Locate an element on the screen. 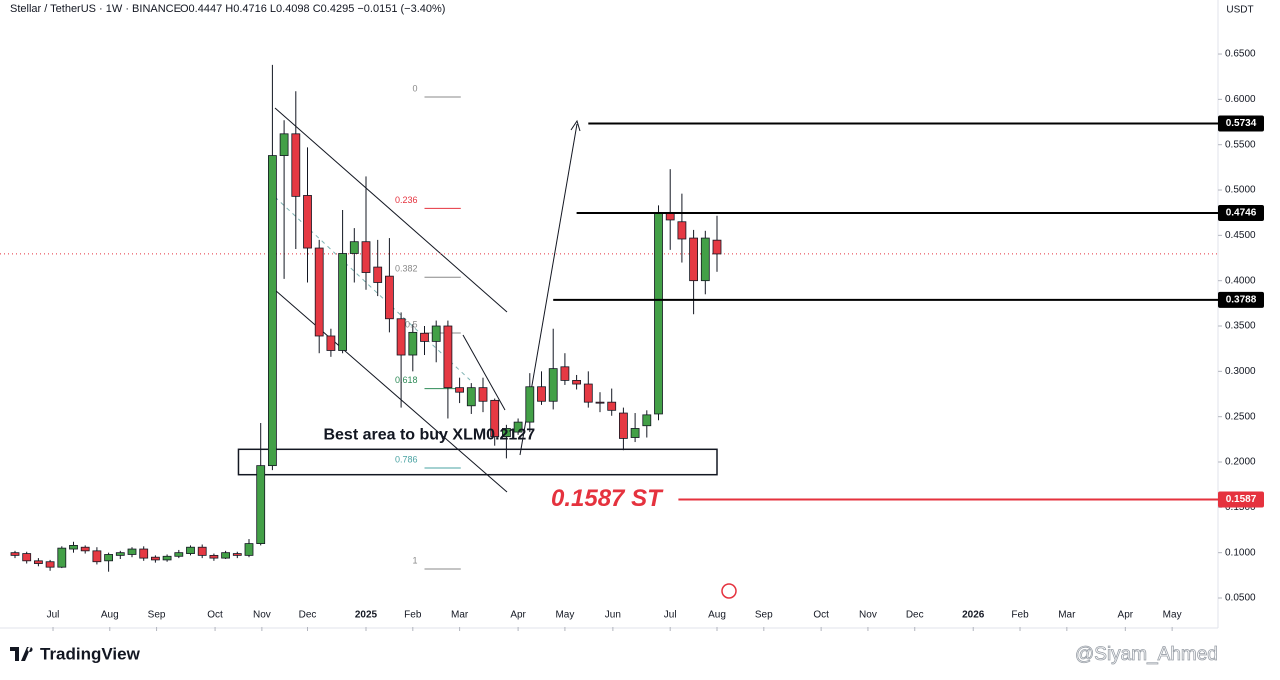 The image size is (1280, 680). y-tick-label: 0.4500 is located at coordinates (1240, 235).